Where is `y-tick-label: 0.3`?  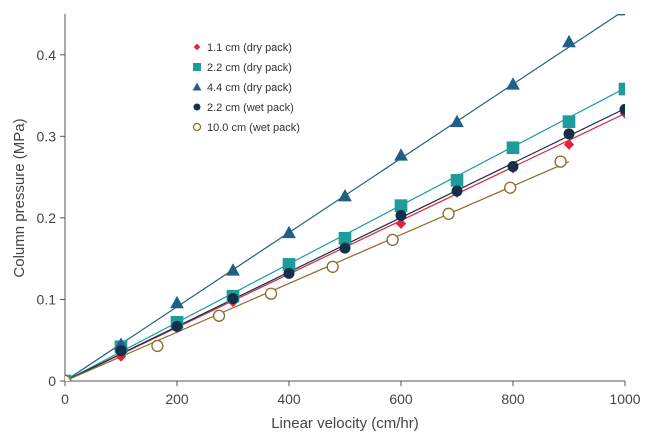 y-tick-label: 0.3 is located at coordinates (47, 136).